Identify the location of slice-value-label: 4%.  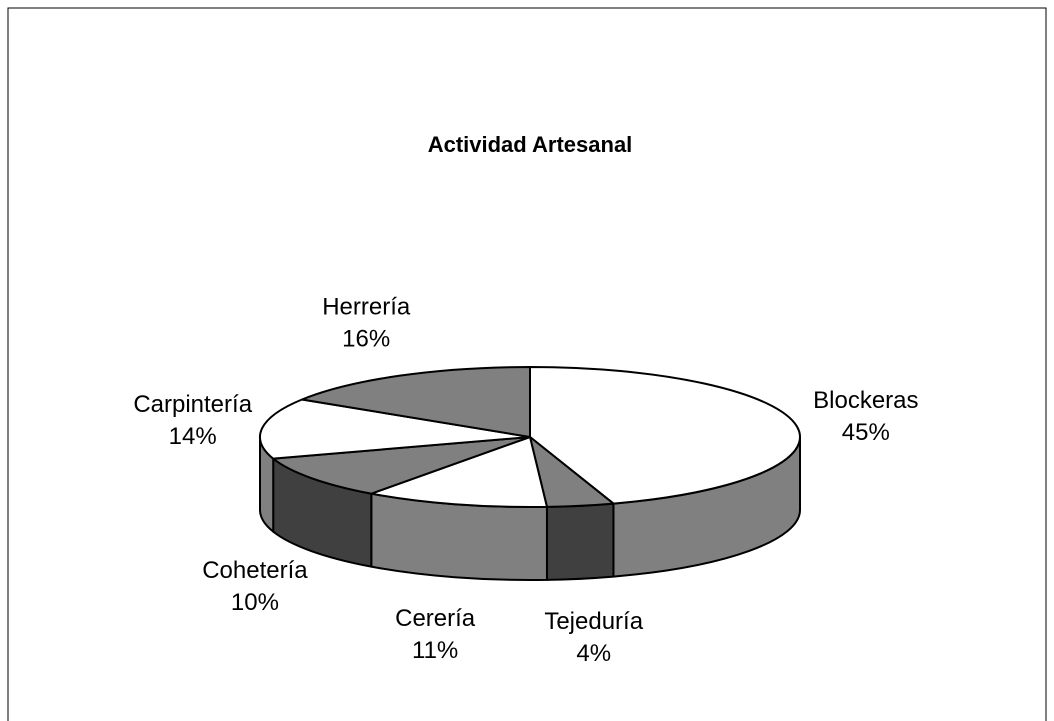
(593, 653).